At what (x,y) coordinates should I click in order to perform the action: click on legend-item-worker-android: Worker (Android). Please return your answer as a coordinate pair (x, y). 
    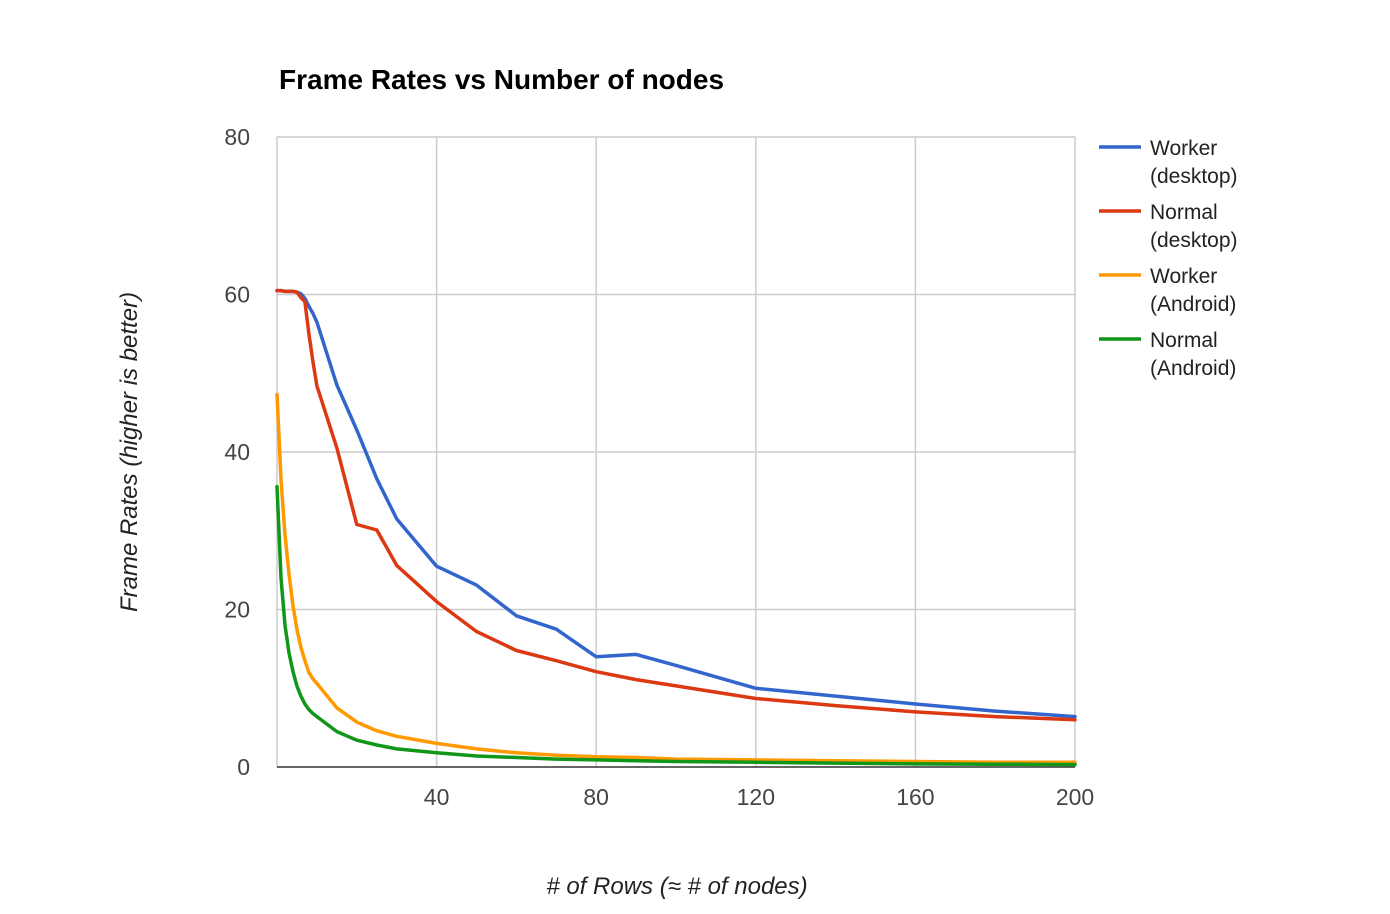
    Looking at the image, I should click on (1167, 290).